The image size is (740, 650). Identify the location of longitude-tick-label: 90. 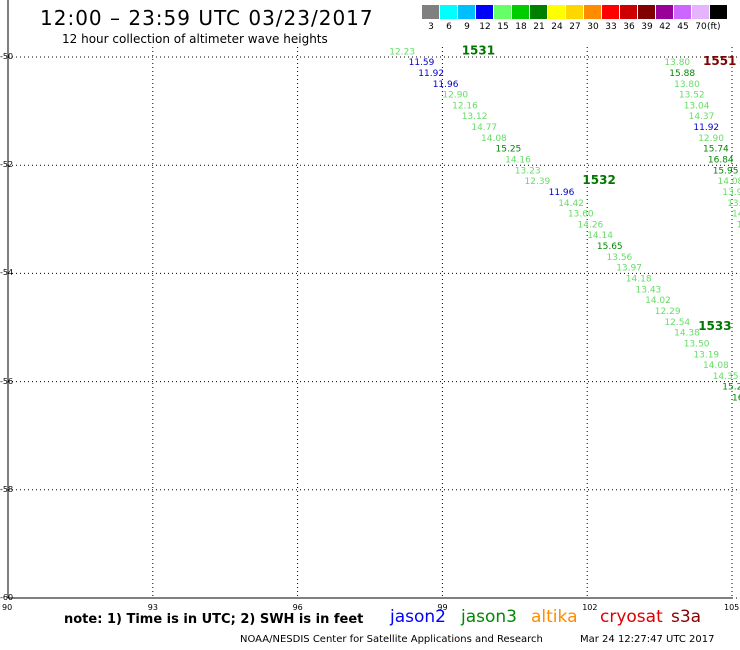
(7, 607).